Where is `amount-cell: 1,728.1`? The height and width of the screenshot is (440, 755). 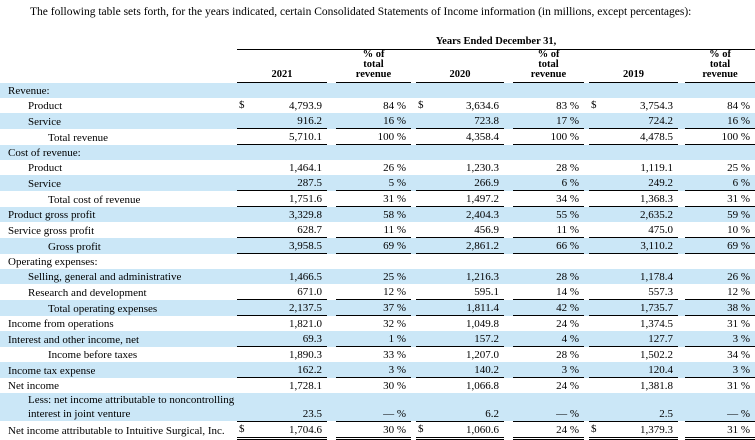 amount-cell: 1,728.1 is located at coordinates (305, 386).